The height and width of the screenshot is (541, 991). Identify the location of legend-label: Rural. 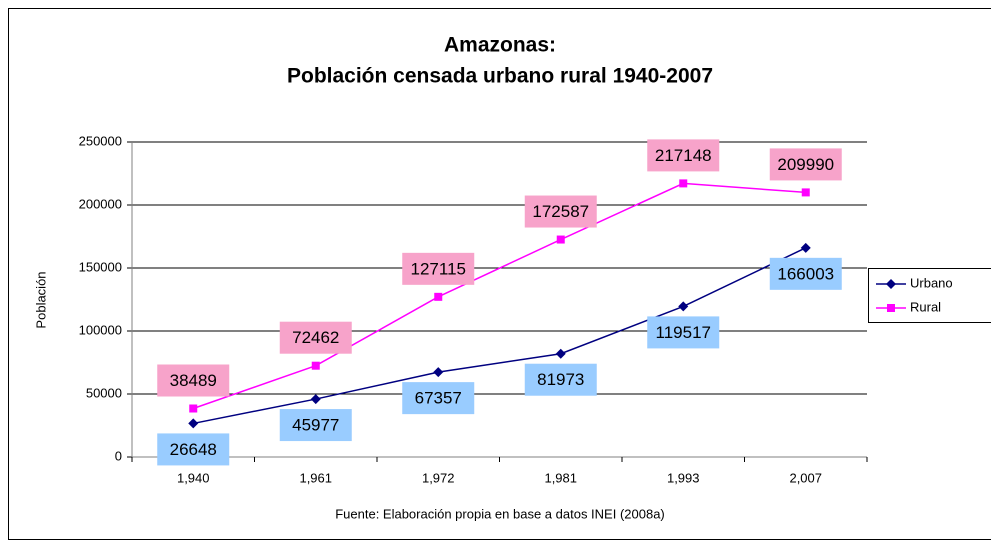
(925, 306).